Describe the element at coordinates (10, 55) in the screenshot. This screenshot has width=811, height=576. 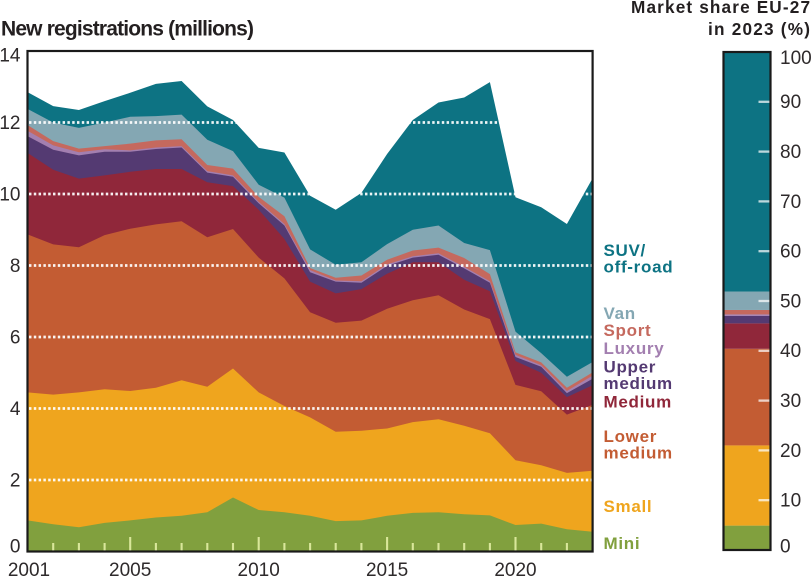
I see `svg-text: 14` at that location.